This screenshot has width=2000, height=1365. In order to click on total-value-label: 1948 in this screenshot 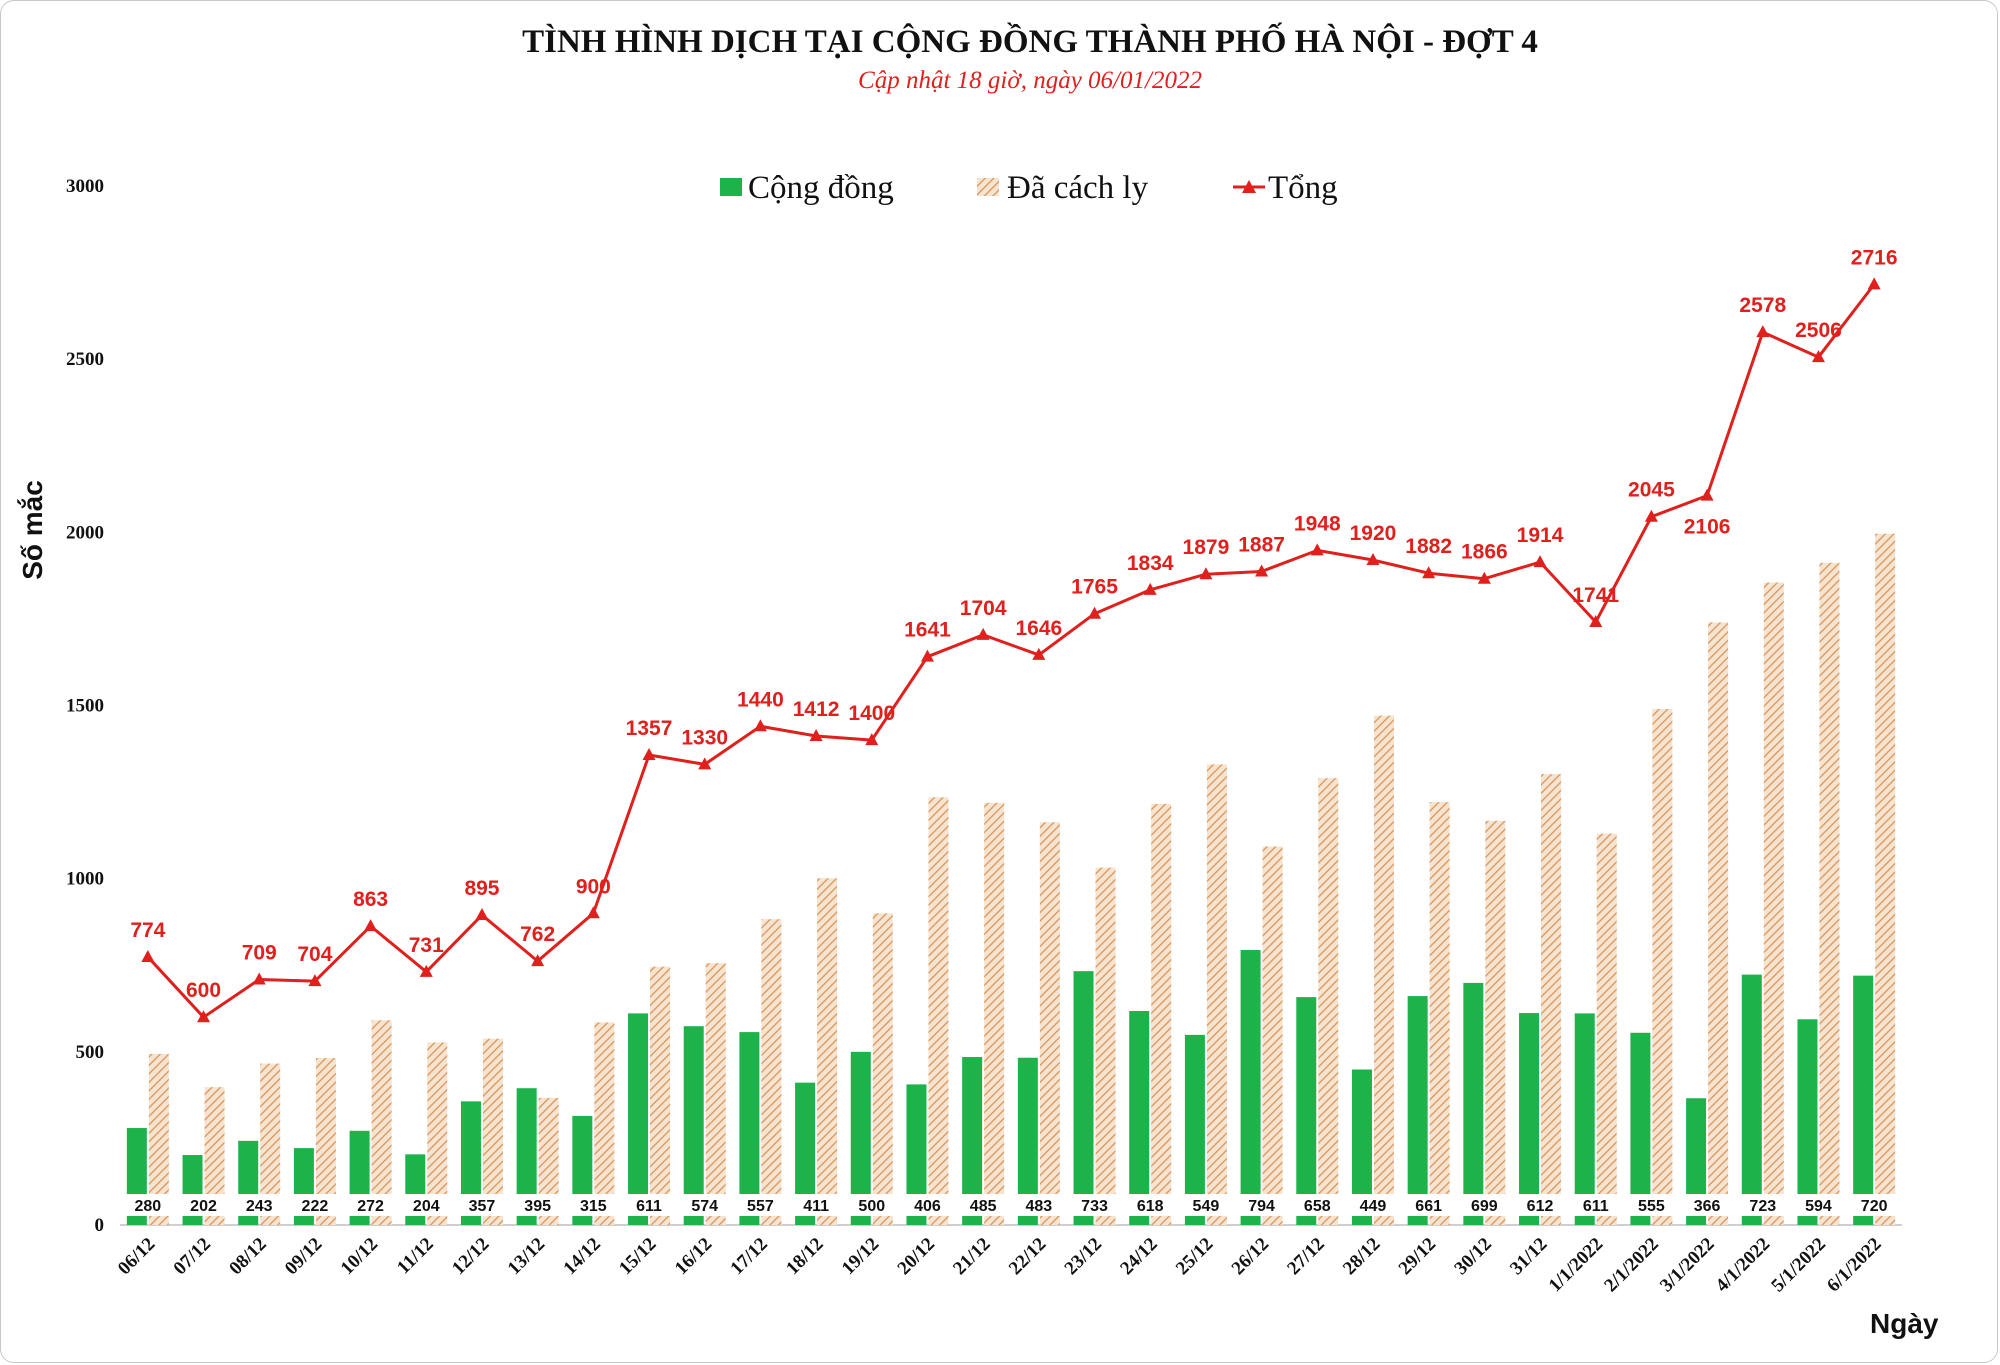, I will do `click(1317, 523)`.